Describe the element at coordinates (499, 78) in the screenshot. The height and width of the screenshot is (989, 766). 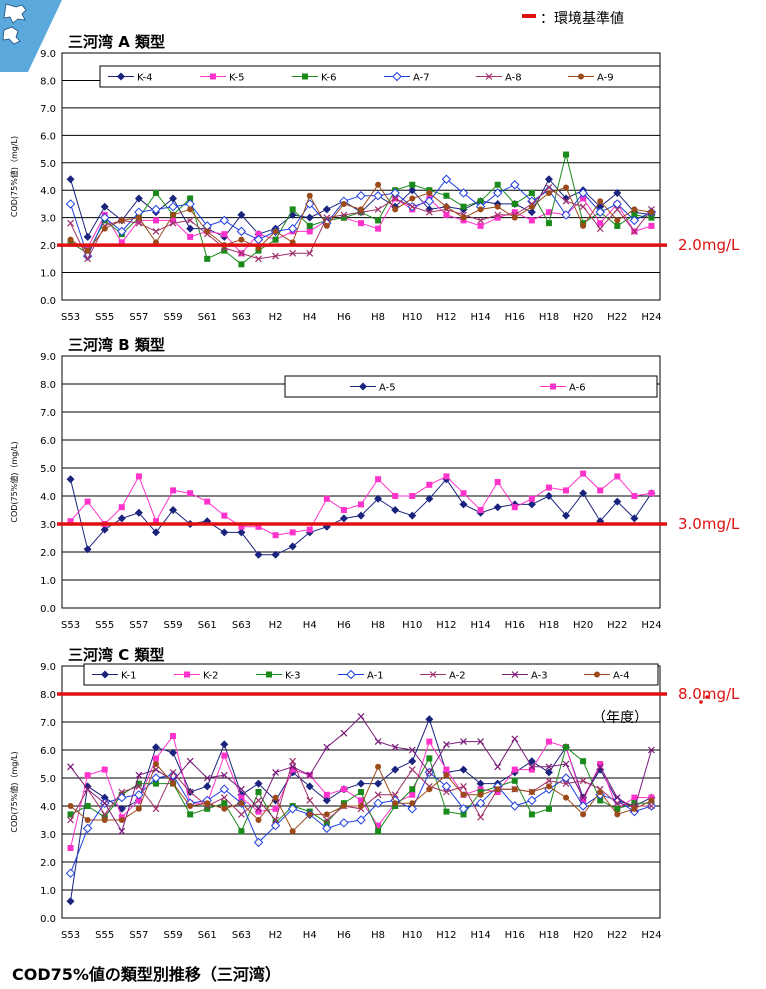
I see `legend-entry: A-8` at that location.